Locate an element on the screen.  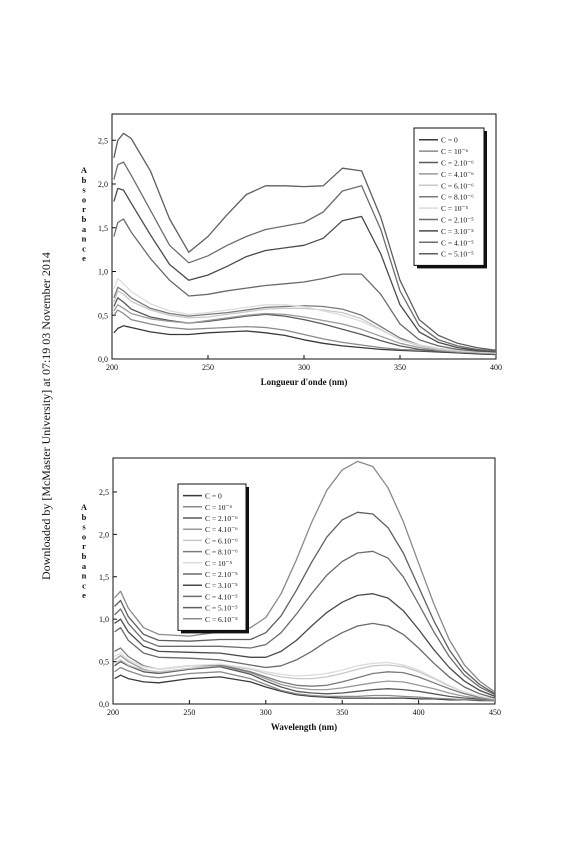
x-tick-label: 450 is located at coordinates (495, 712).